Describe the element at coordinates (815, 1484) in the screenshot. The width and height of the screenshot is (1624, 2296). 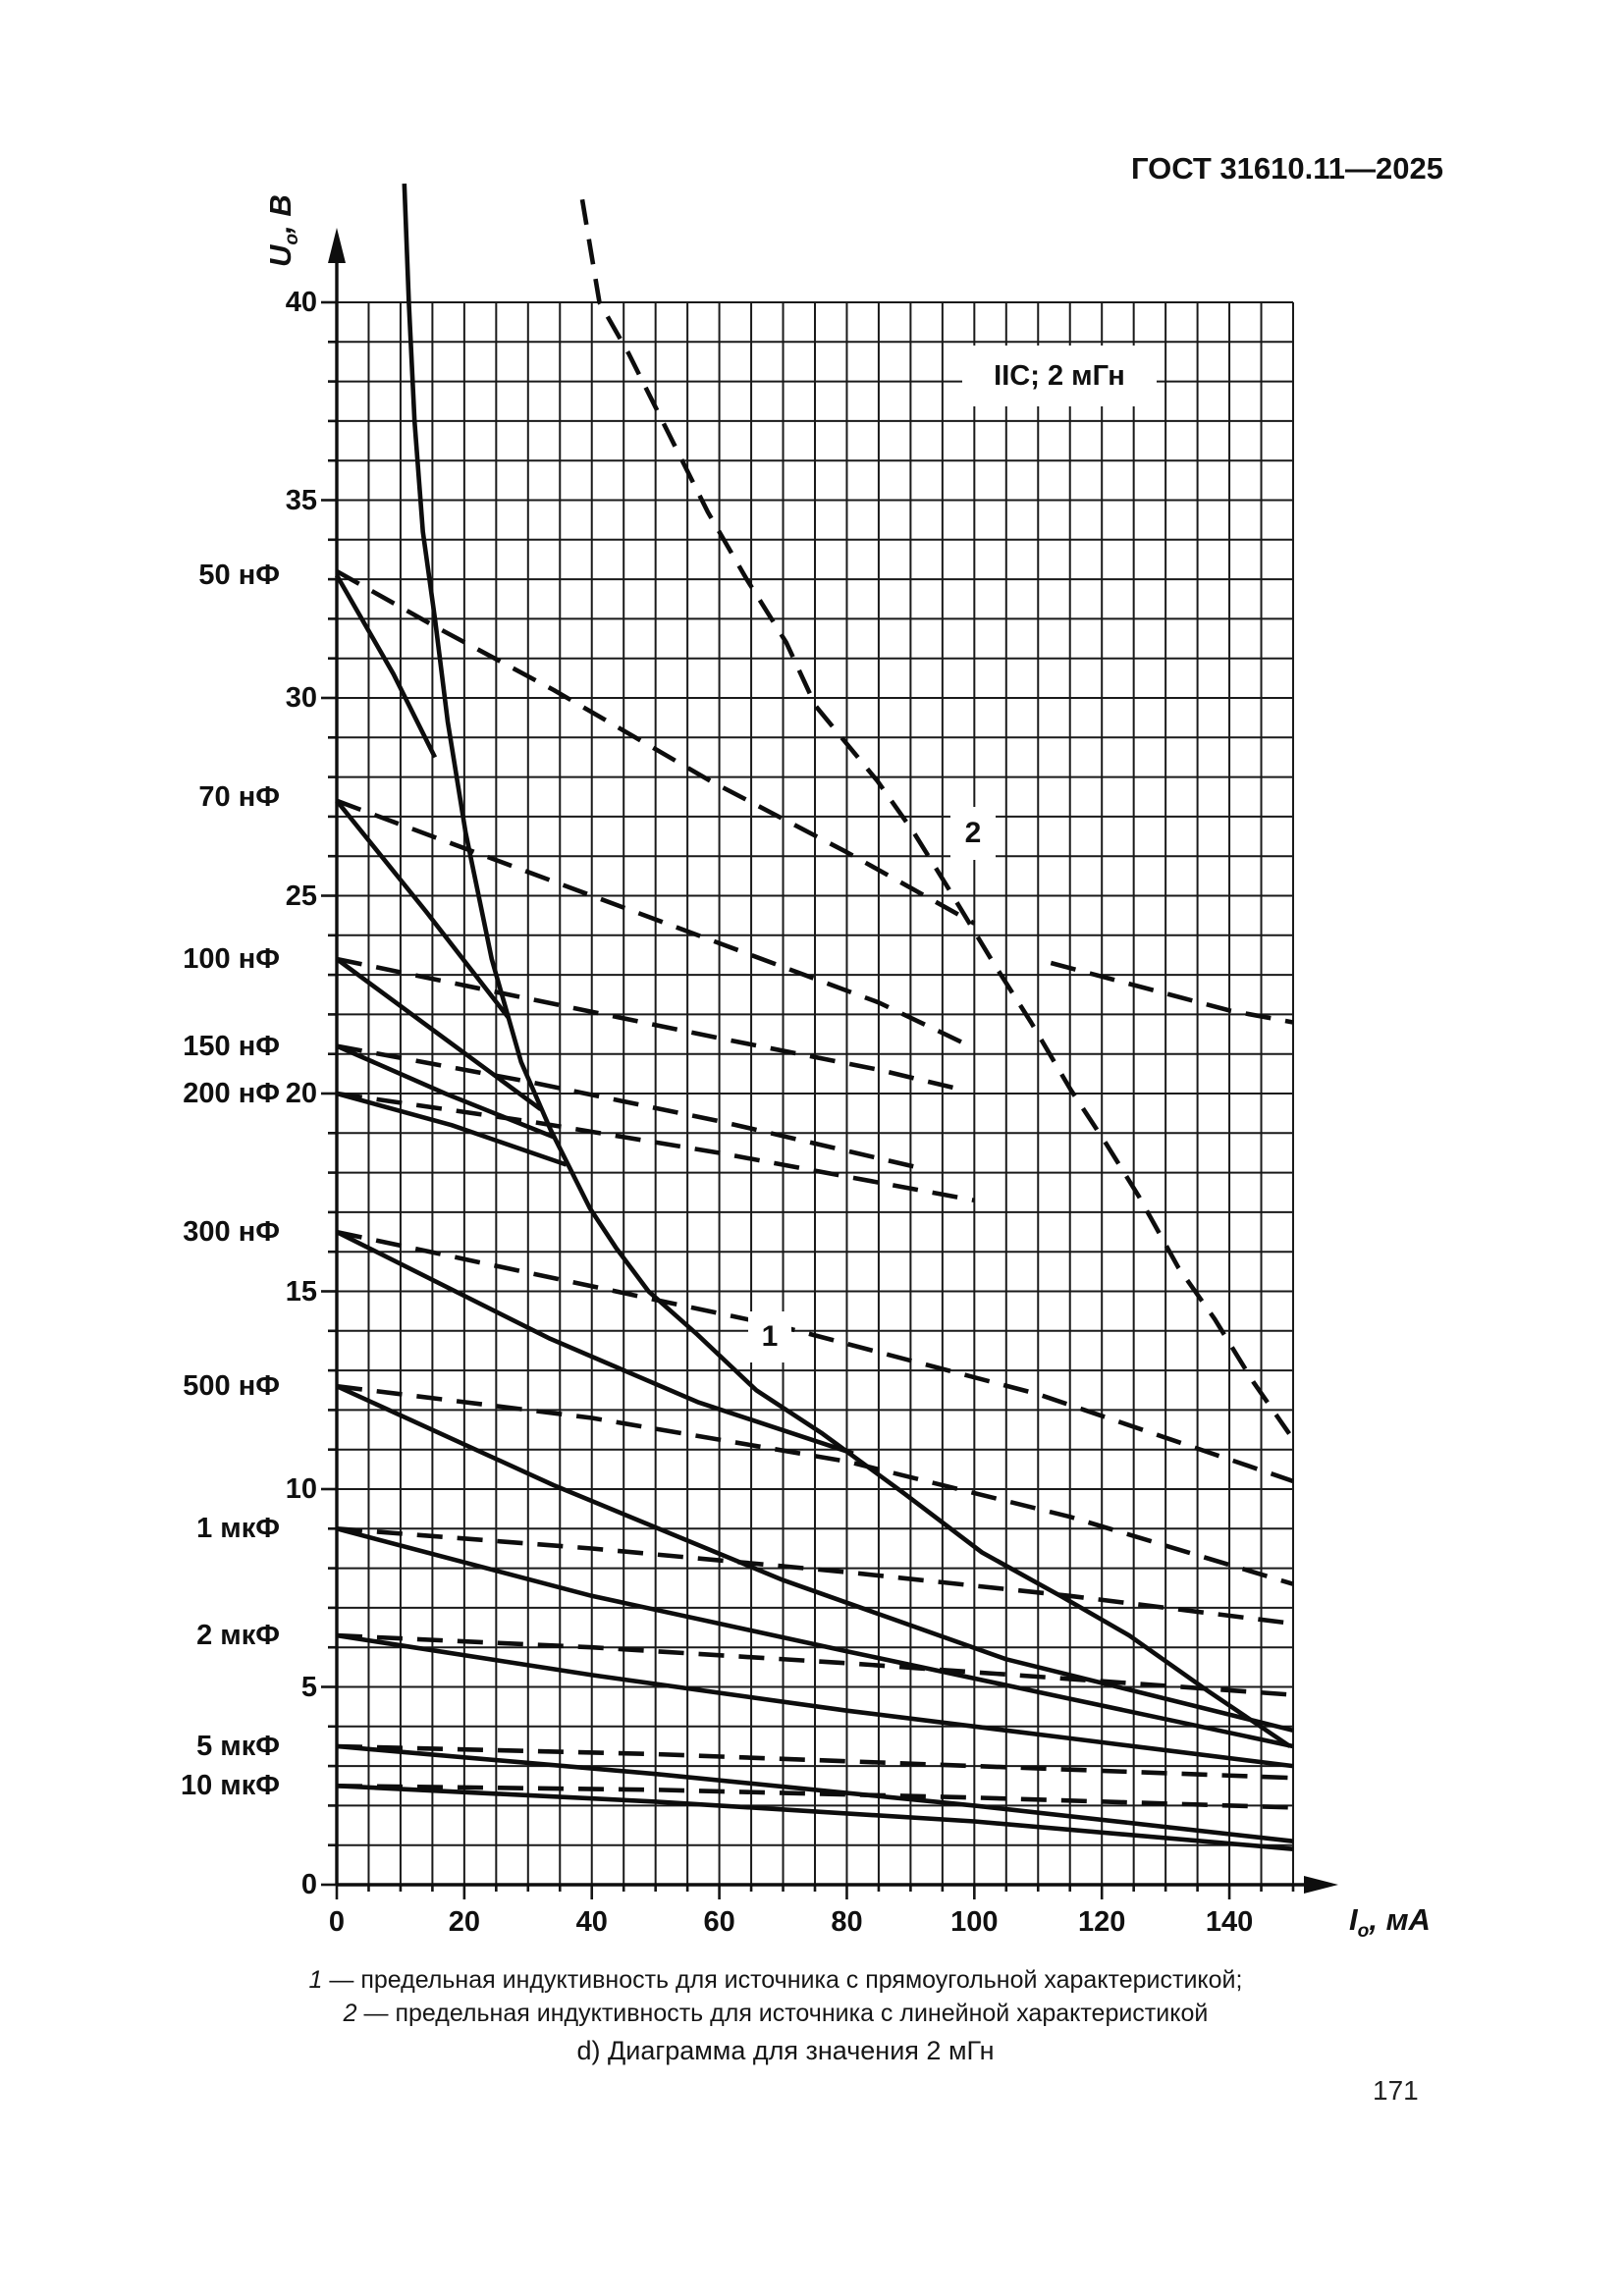
I see `curve-c-500nF-lin` at that location.